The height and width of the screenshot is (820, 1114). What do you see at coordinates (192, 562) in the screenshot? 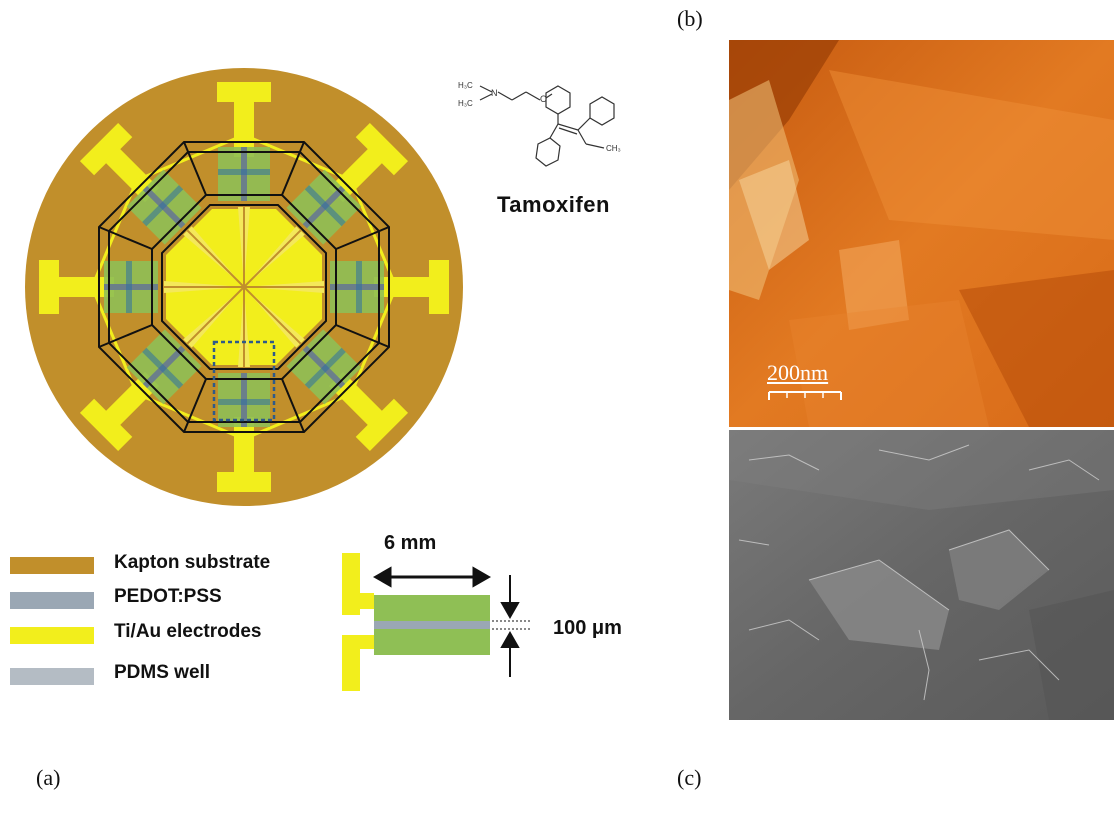
I see `legend-label-kapton: Kapton substrate` at bounding box center [192, 562].